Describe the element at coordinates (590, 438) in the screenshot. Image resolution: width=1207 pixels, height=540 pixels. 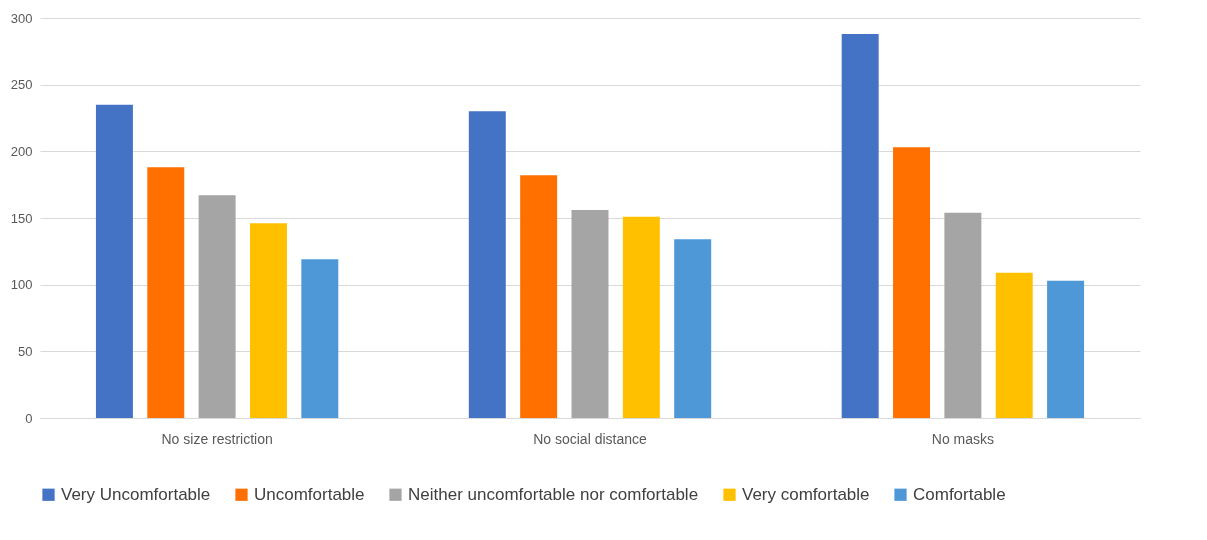
I see `x-tick-label: No social distance` at that location.